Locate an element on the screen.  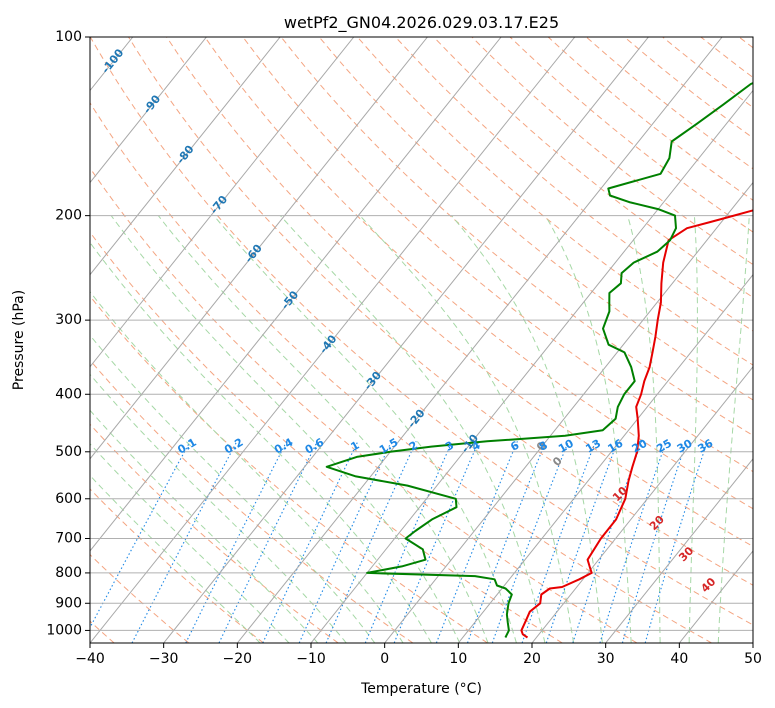
x-tick-label: 10 is located at coordinates (458, 659).